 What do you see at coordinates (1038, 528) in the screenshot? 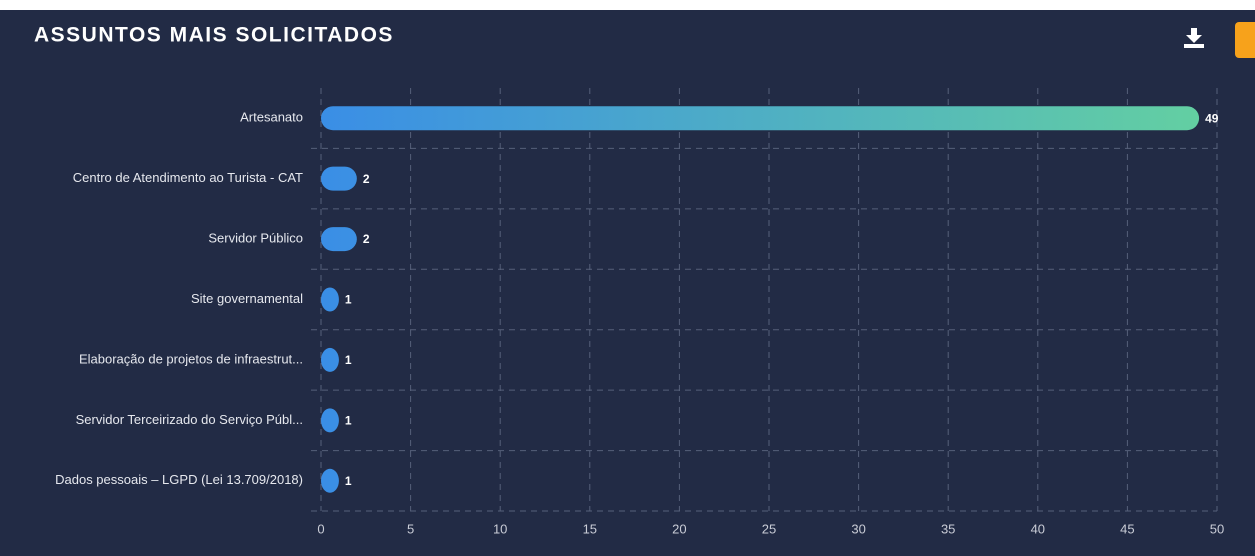
I see `x-tick-label: 40` at bounding box center [1038, 528].